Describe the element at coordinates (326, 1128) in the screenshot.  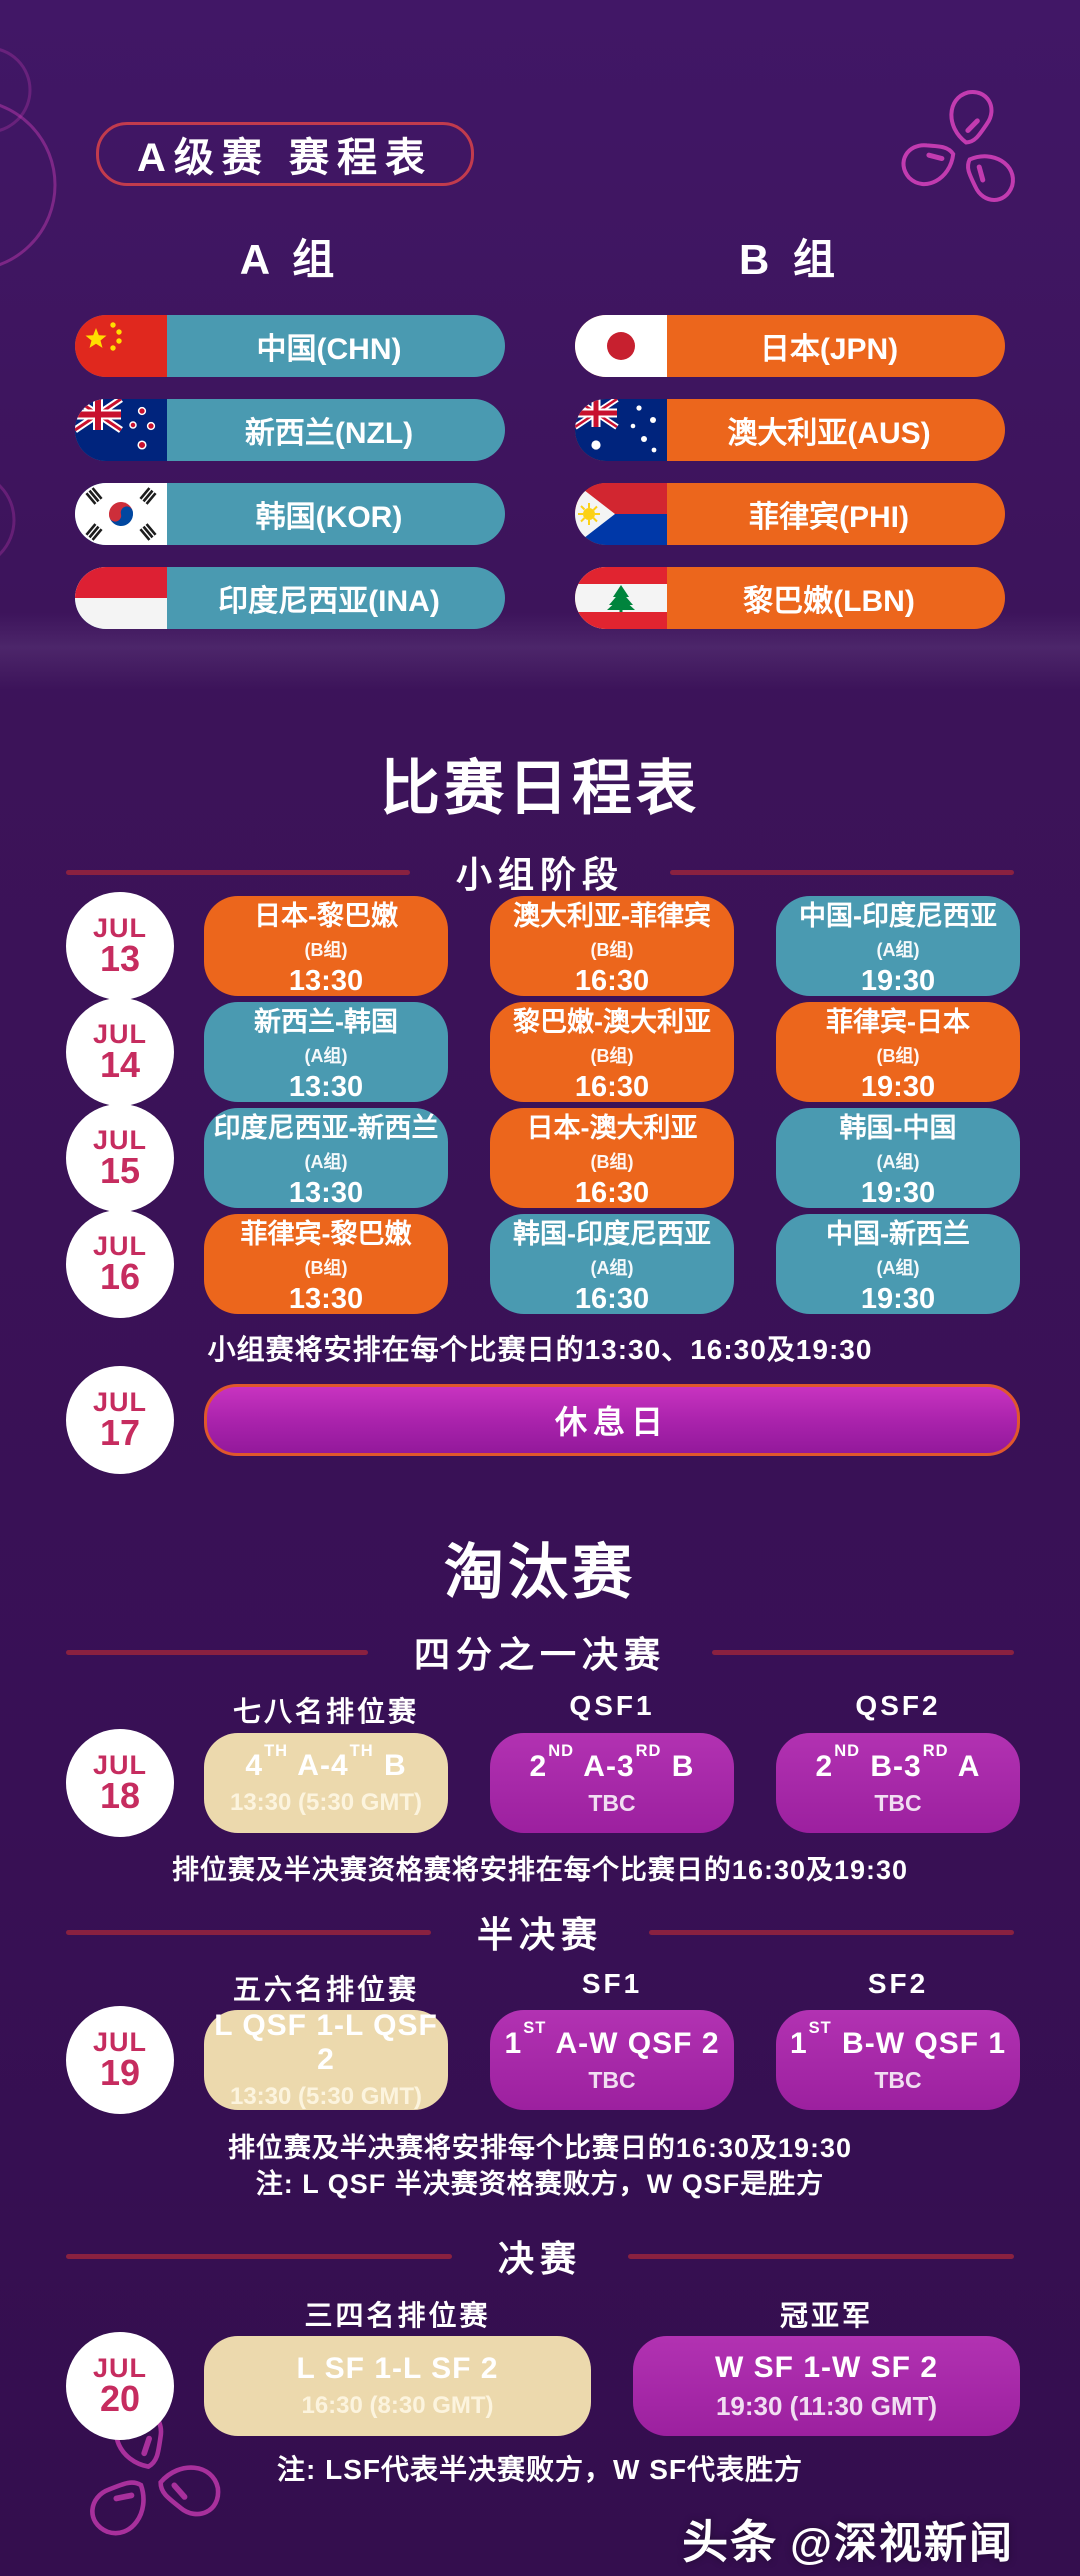
I see `match-teams: 印度尼西亚-新西兰` at that location.